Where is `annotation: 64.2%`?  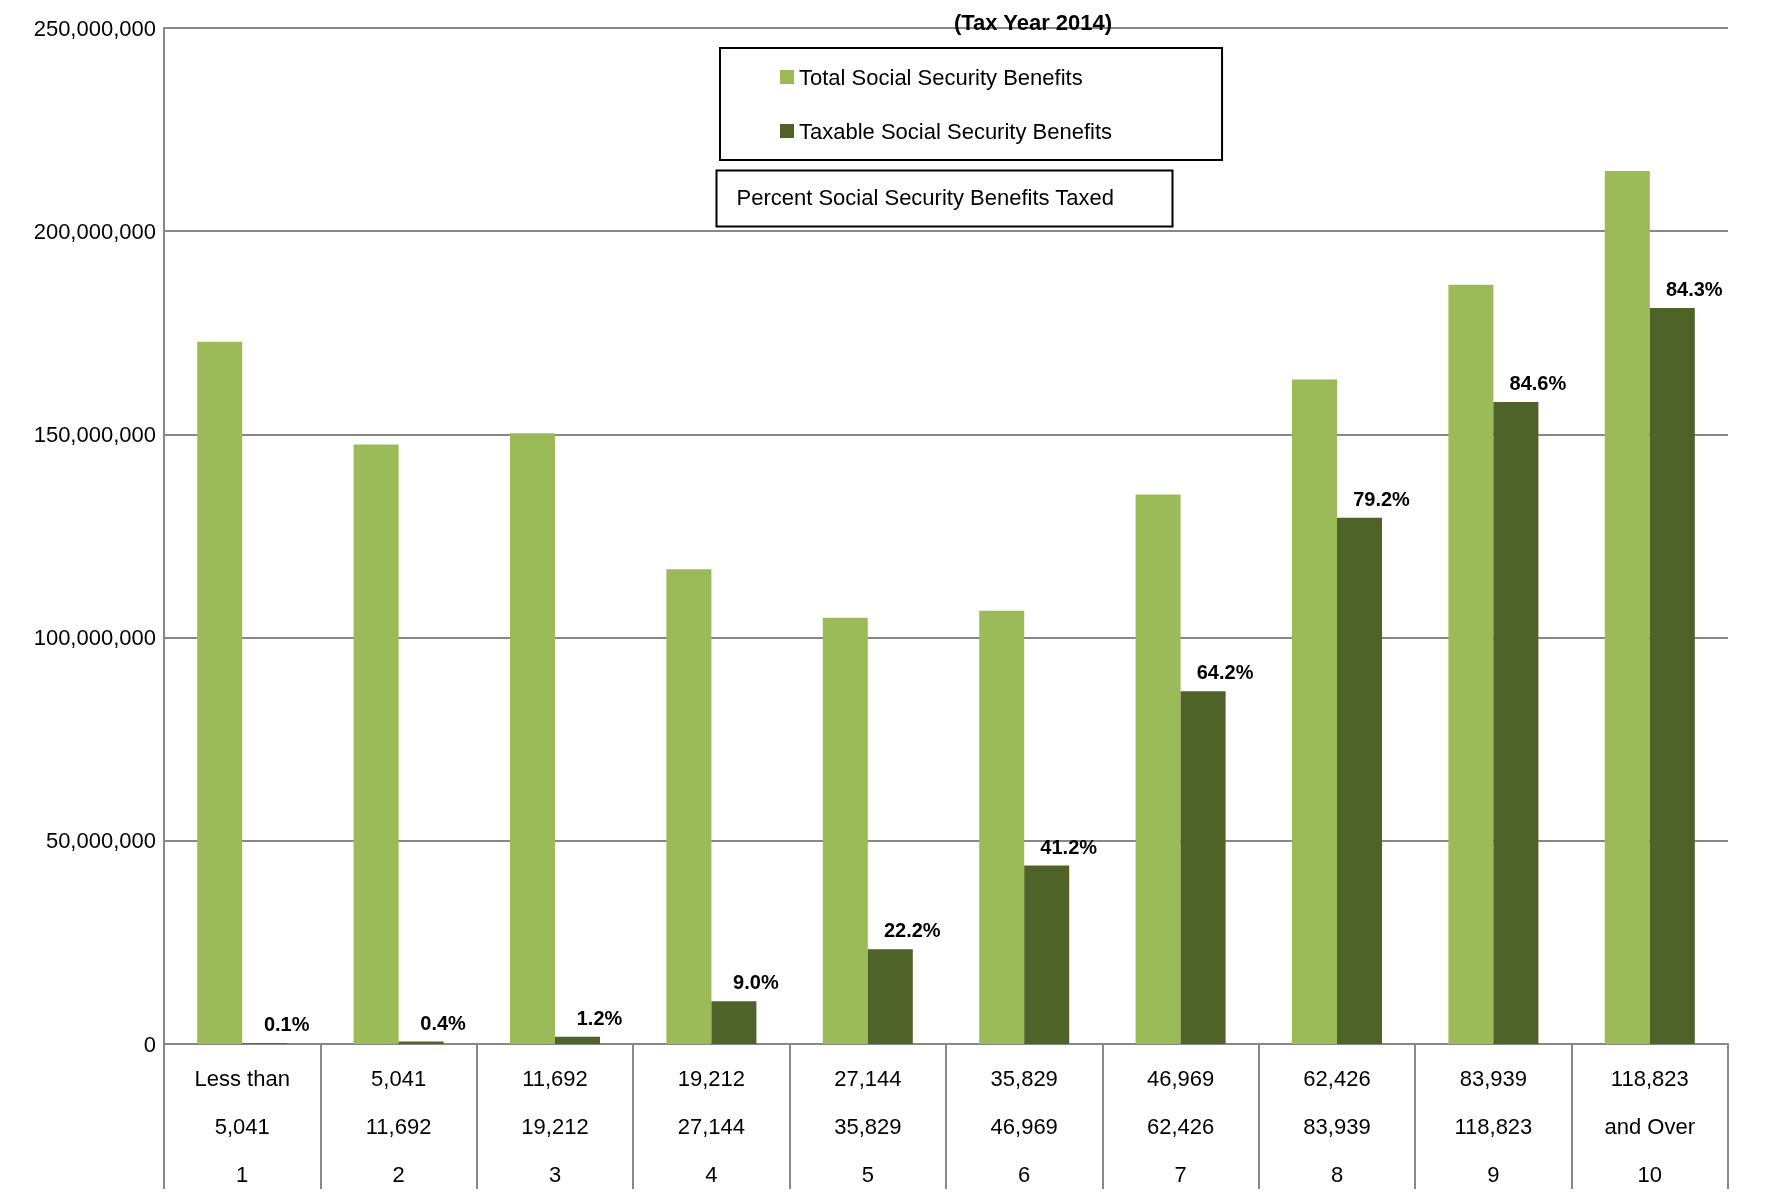
annotation: 64.2% is located at coordinates (1225, 672).